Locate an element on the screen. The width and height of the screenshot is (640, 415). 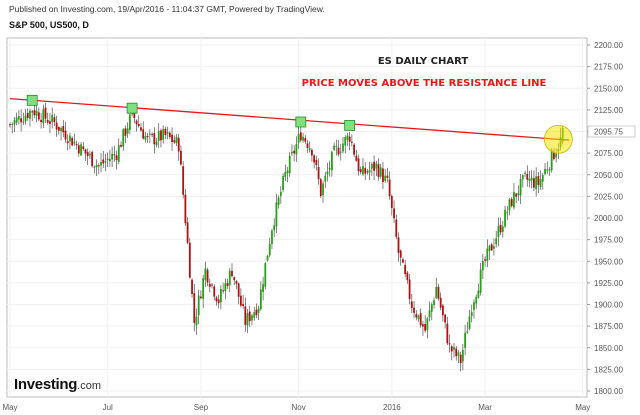
y-tick-label: 2125.00 is located at coordinates (608, 110).